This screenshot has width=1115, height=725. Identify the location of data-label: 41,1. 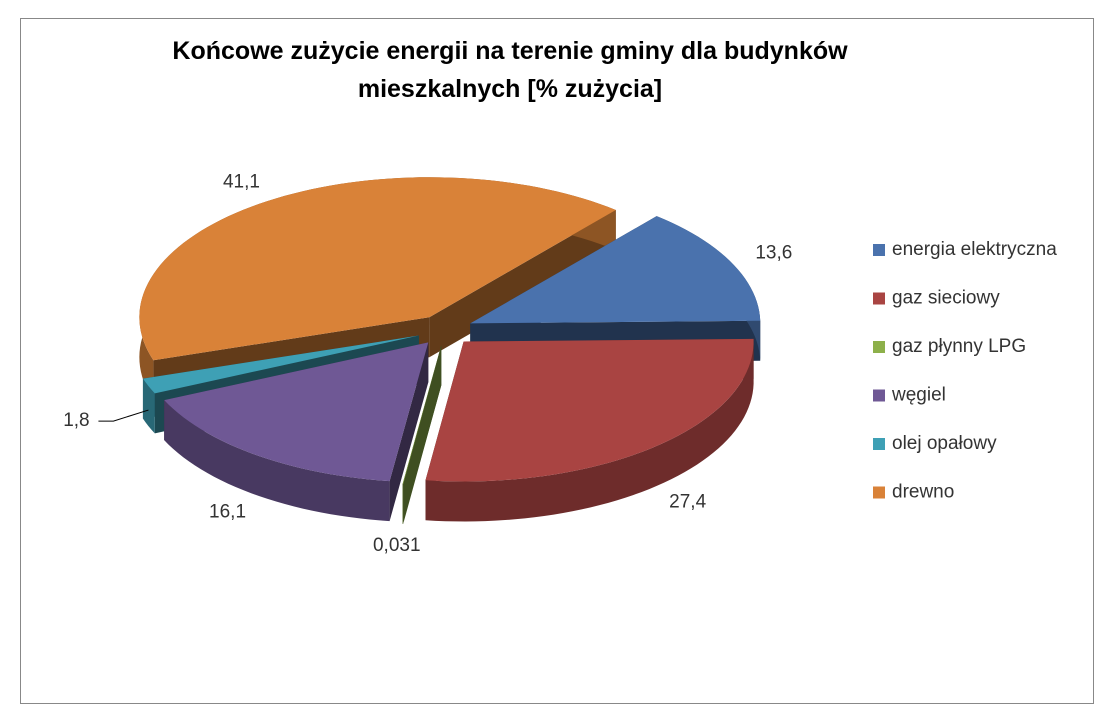
(241, 182).